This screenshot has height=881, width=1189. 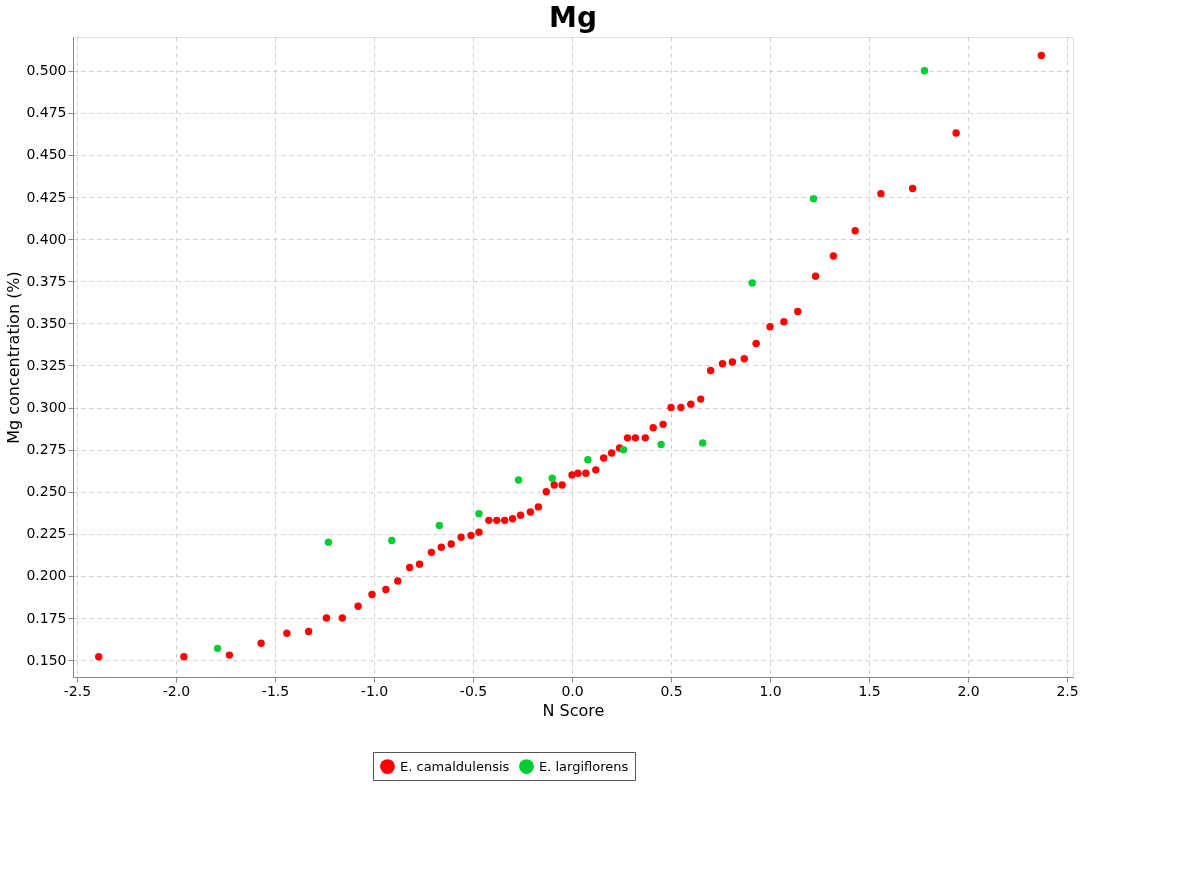 I want to click on x-axis-title: N Score, so click(x=573, y=710).